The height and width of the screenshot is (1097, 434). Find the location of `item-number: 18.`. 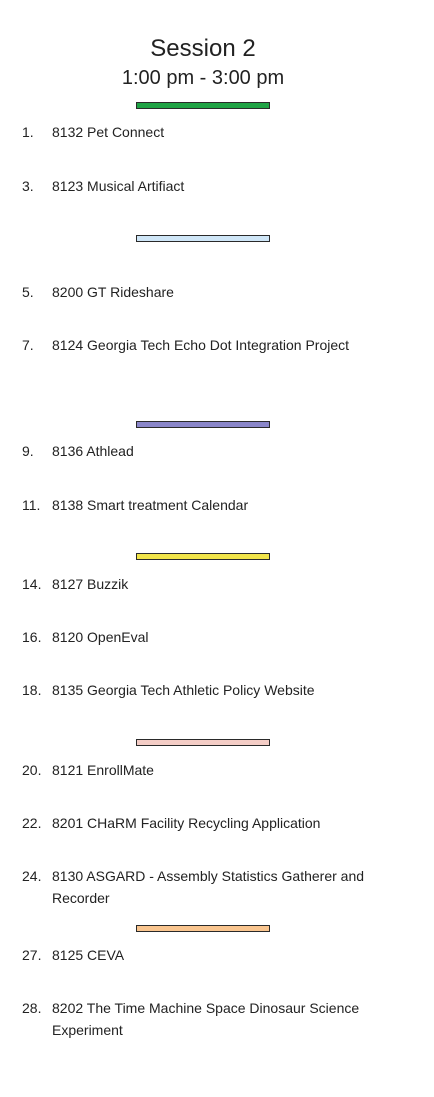

item-number: 18. is located at coordinates (32, 690).